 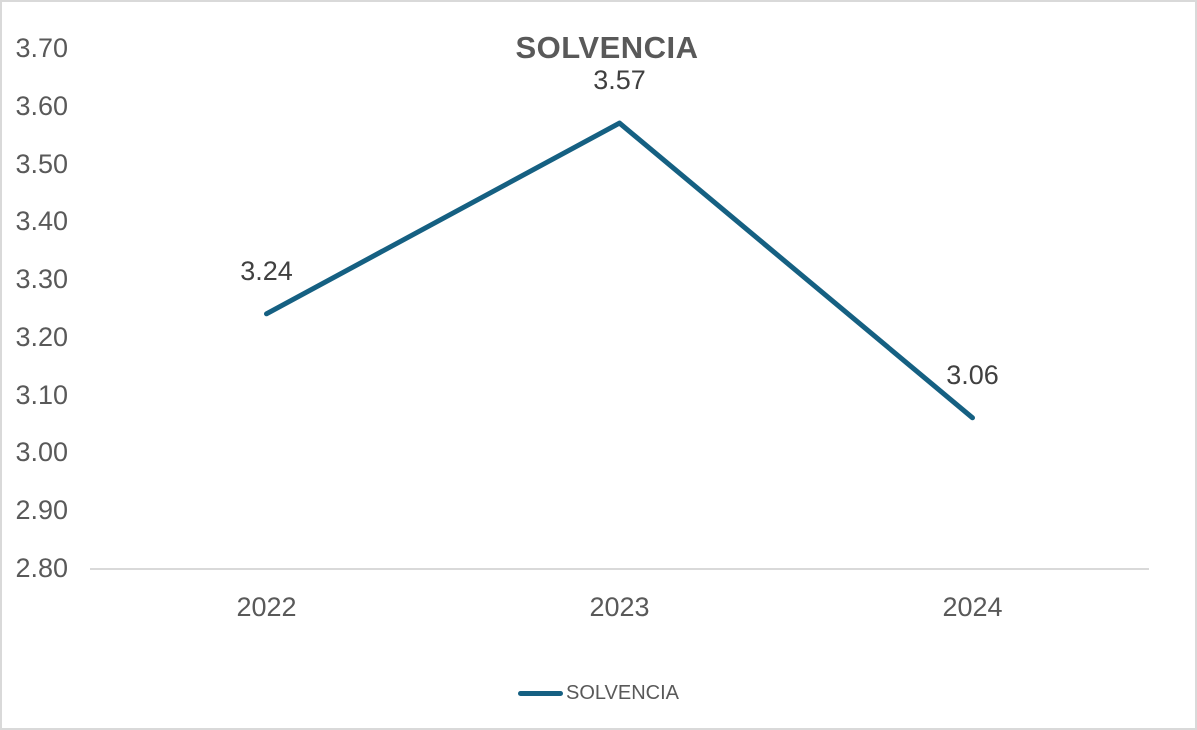 I want to click on y-axis-tick-label: 3.30, so click(x=41, y=279).